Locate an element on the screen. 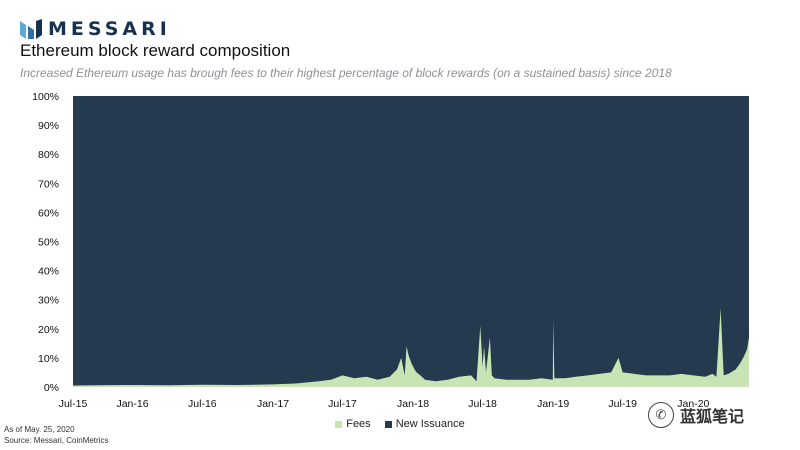  legend-item-new-issuance: New Issuance is located at coordinates (424, 424).